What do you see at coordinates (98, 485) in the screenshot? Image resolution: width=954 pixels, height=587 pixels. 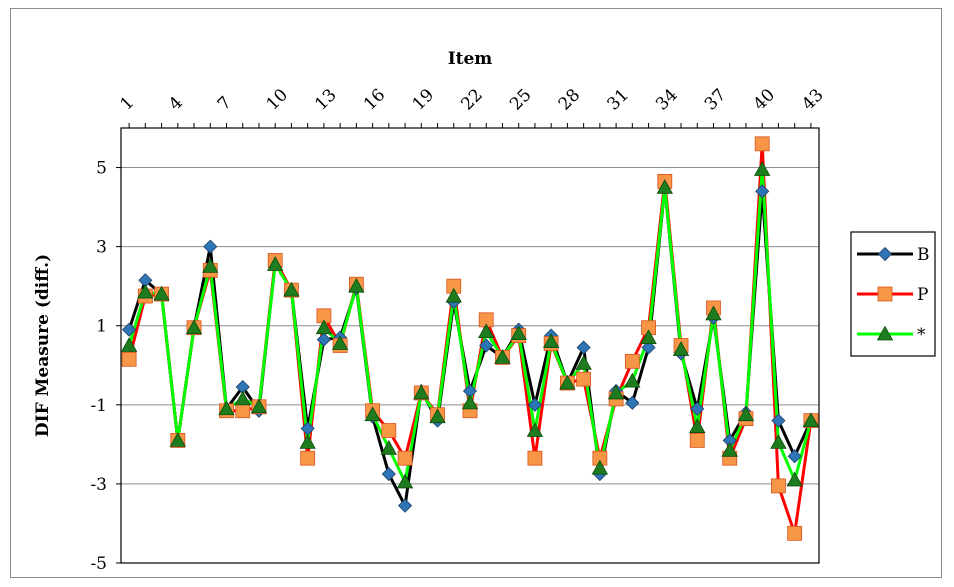 I see `y-tick-label: -3` at bounding box center [98, 485].